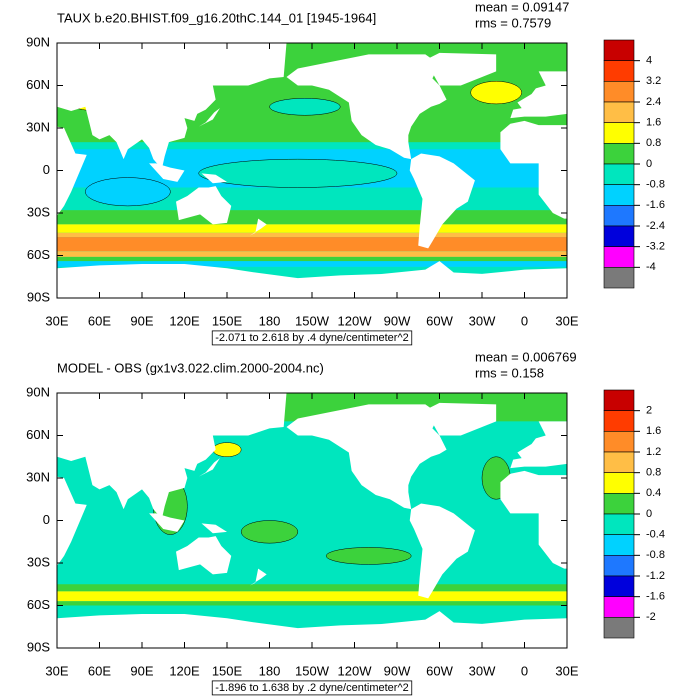 The height and width of the screenshot is (700, 700). I want to click on lon-label: 60W, so click(439, 670).